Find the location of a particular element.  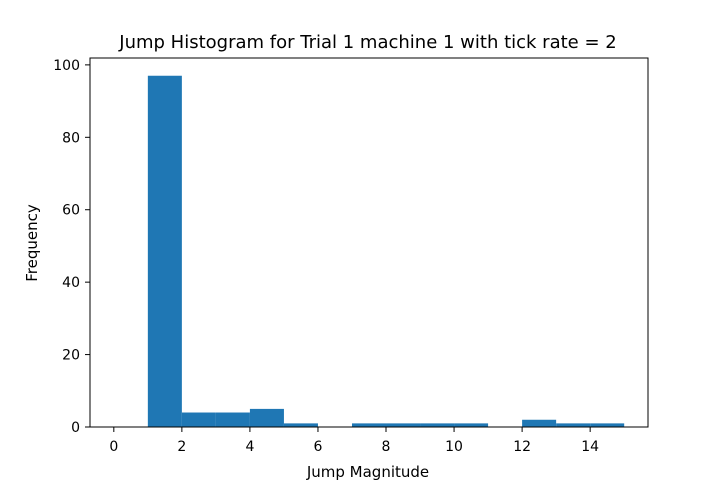

y-axis-ticks: 0 20 40 60 80 100 is located at coordinates (71, 247).